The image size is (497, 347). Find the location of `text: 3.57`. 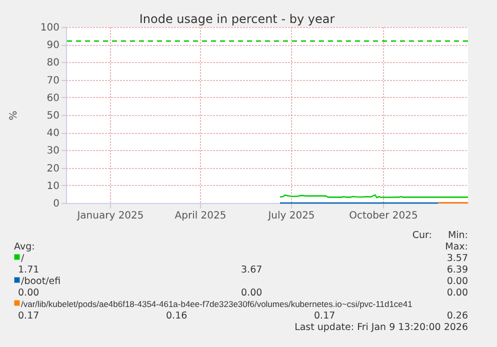

text: 3.57 is located at coordinates (457, 258).